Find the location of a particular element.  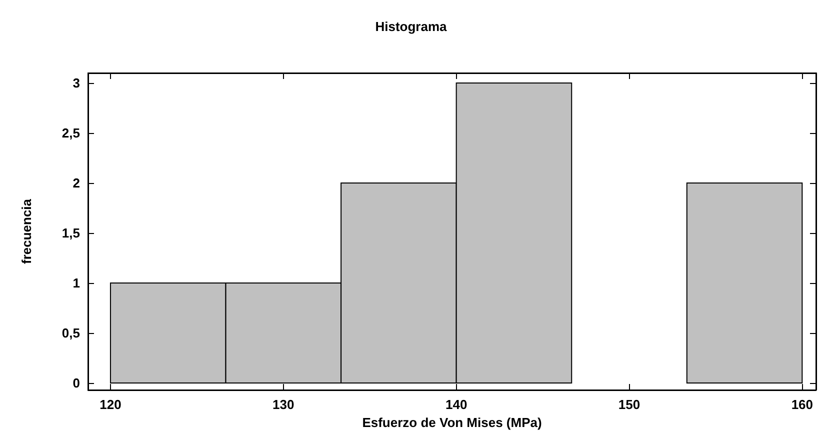

y-tick-label: 1 is located at coordinates (76, 283).